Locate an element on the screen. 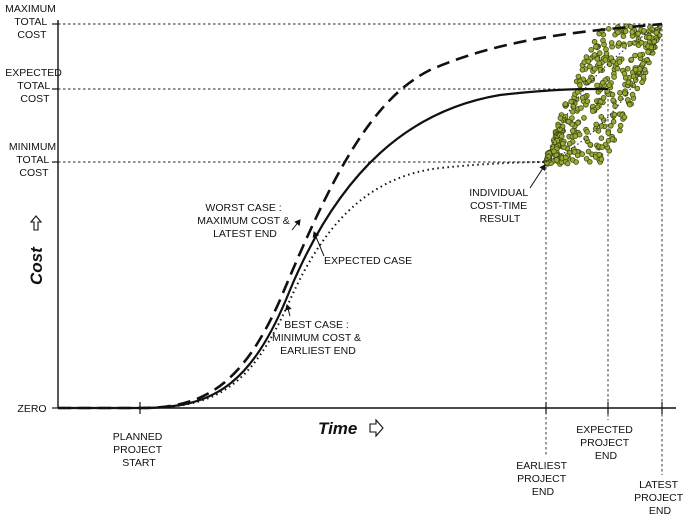 The height and width of the screenshot is (523, 686). cloud-lower-boundary is located at coordinates (604, 93).